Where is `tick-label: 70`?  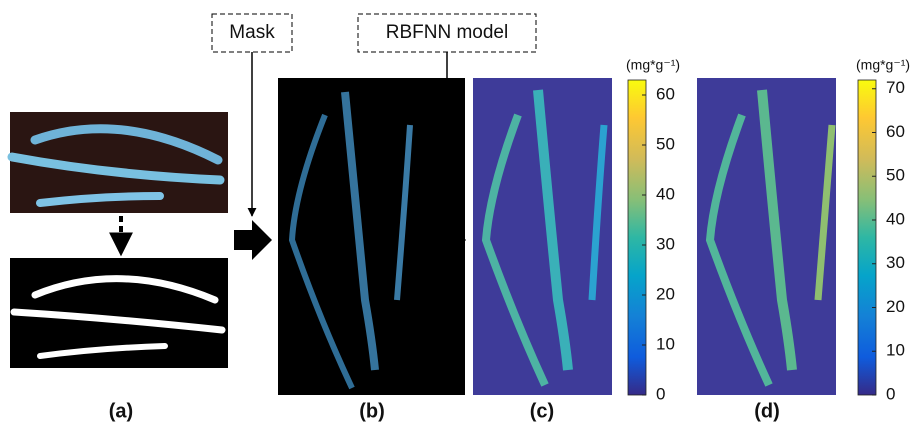 tick-label: 70 is located at coordinates (895, 87).